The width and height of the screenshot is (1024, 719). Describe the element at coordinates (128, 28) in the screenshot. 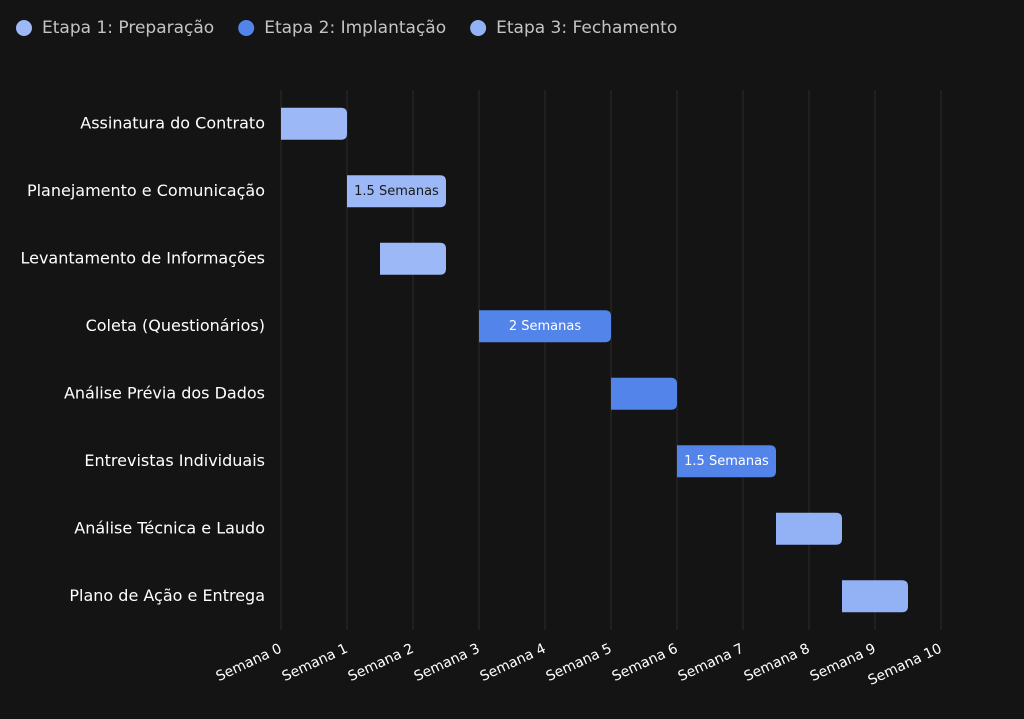

I see `legend-label: Etapa 1: Preparação` at that location.